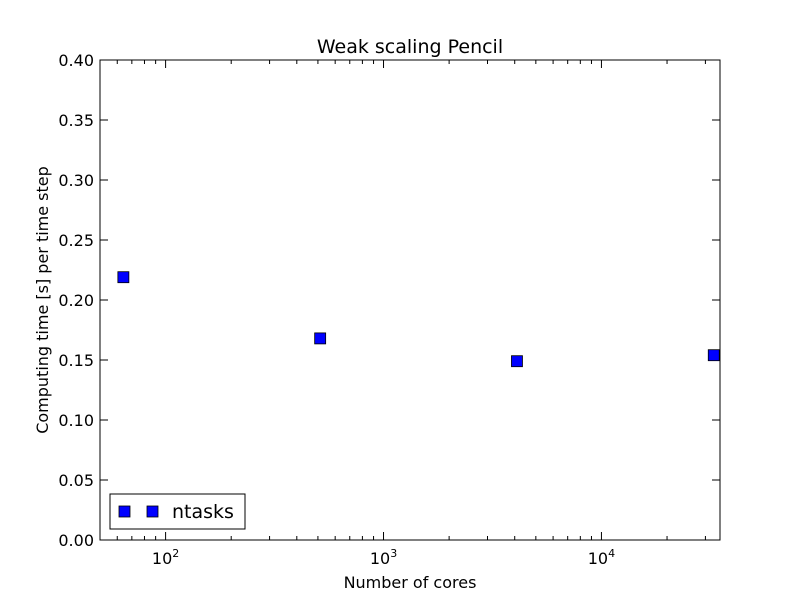  What do you see at coordinates (76, 240) in the screenshot?
I see `y-tick-label: 0.25` at bounding box center [76, 240].